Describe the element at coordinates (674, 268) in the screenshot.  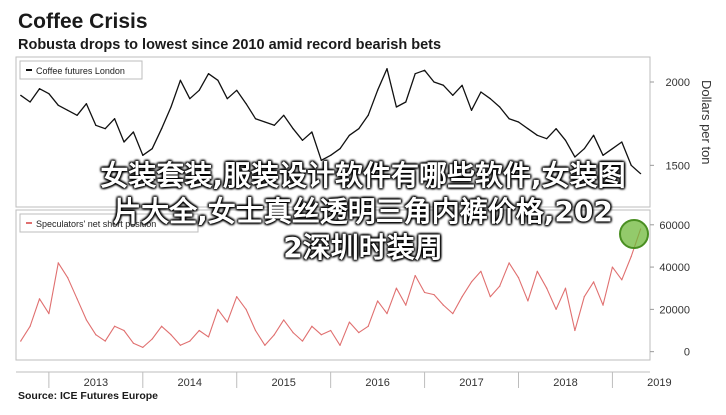
I see `y-tick-label: 40000` at that location.